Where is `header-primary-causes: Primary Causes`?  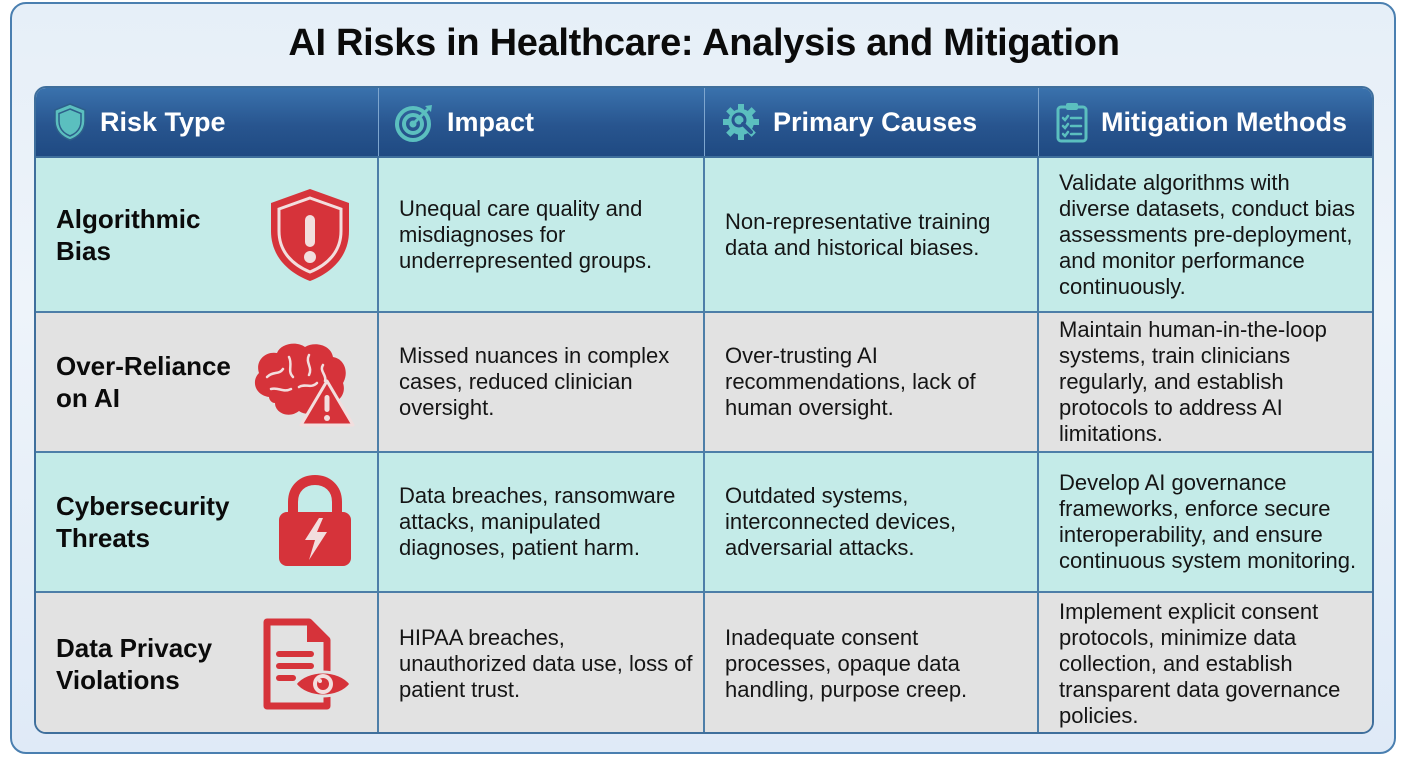
header-primary-causes: Primary Causes is located at coordinates (872, 122).